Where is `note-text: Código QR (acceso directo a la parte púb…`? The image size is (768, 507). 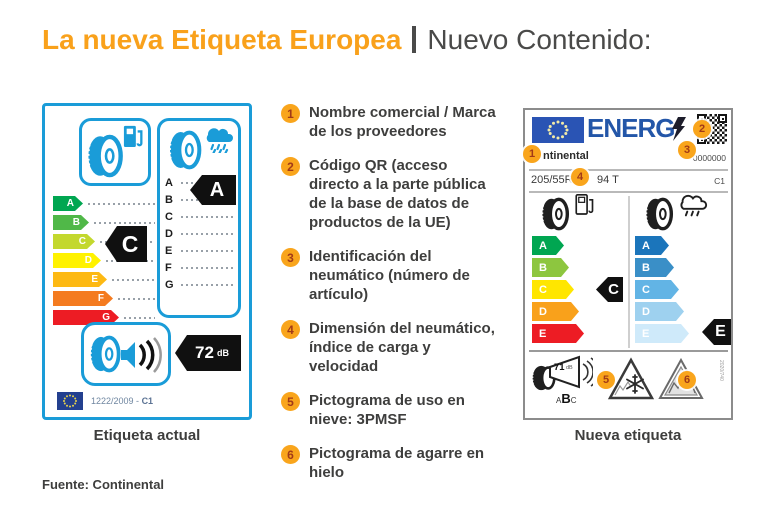 note-text: Código QR (acceso directo a la parte púb… is located at coordinates (397, 194).